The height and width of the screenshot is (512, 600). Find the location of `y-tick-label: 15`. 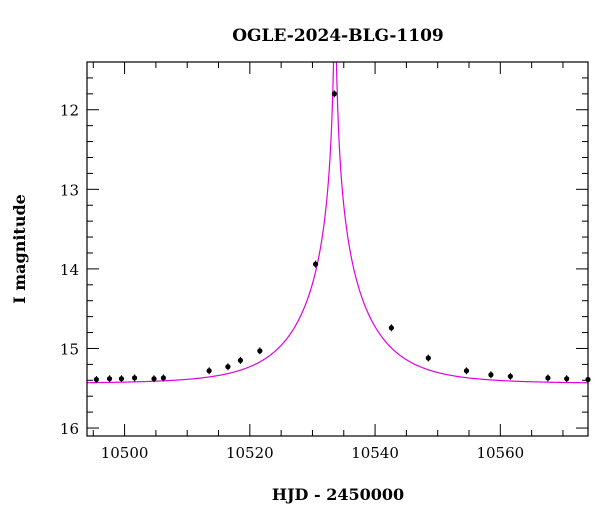

y-tick-label: 15 is located at coordinates (69, 349).